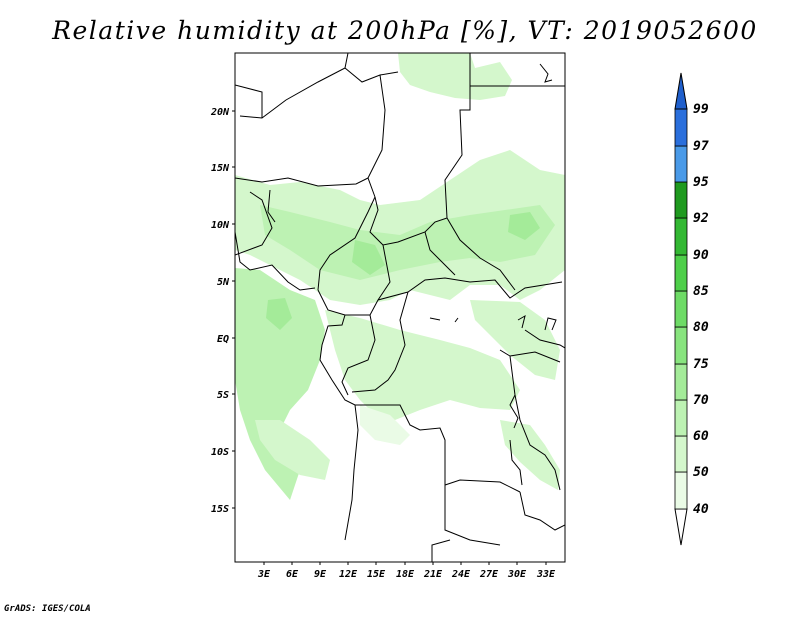  I want to click on colorbar-top-arrow, so click(681, 91).